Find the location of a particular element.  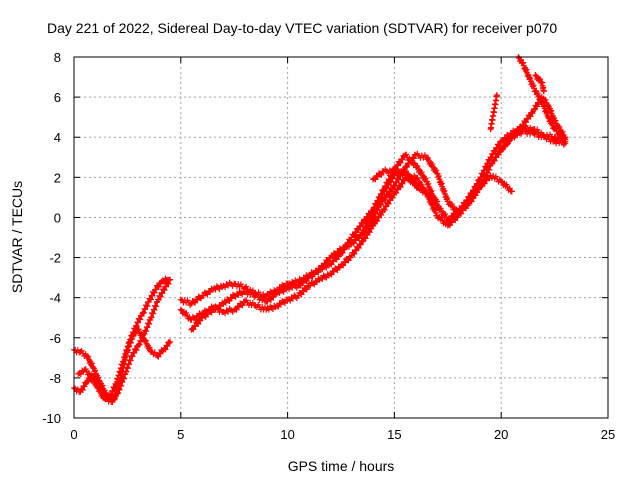

x-axis-label: GPS time / hours is located at coordinates (341, 466).